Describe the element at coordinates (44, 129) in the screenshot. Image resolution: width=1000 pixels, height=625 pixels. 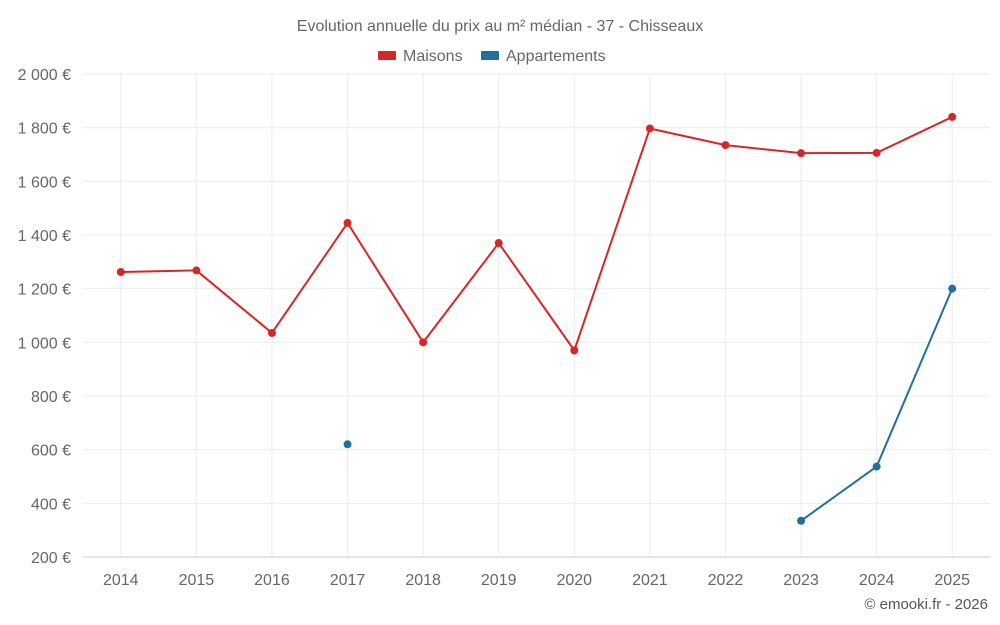
I see `y-tick-label: 1 800 €` at that location.